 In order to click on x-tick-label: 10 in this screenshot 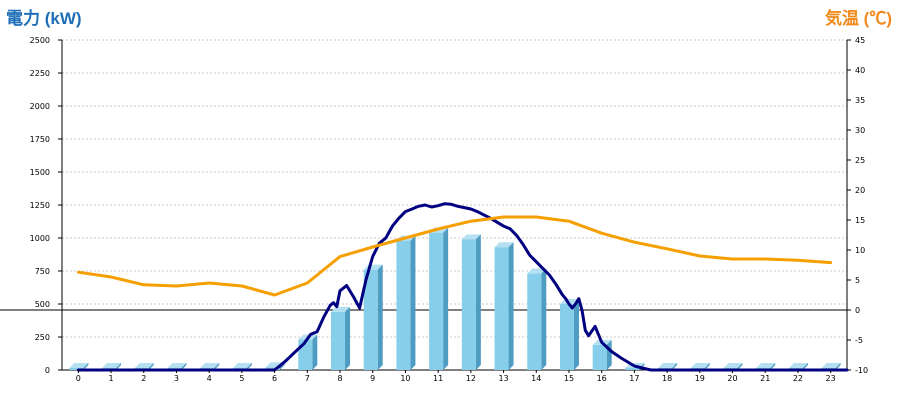, I will do `click(405, 378)`.